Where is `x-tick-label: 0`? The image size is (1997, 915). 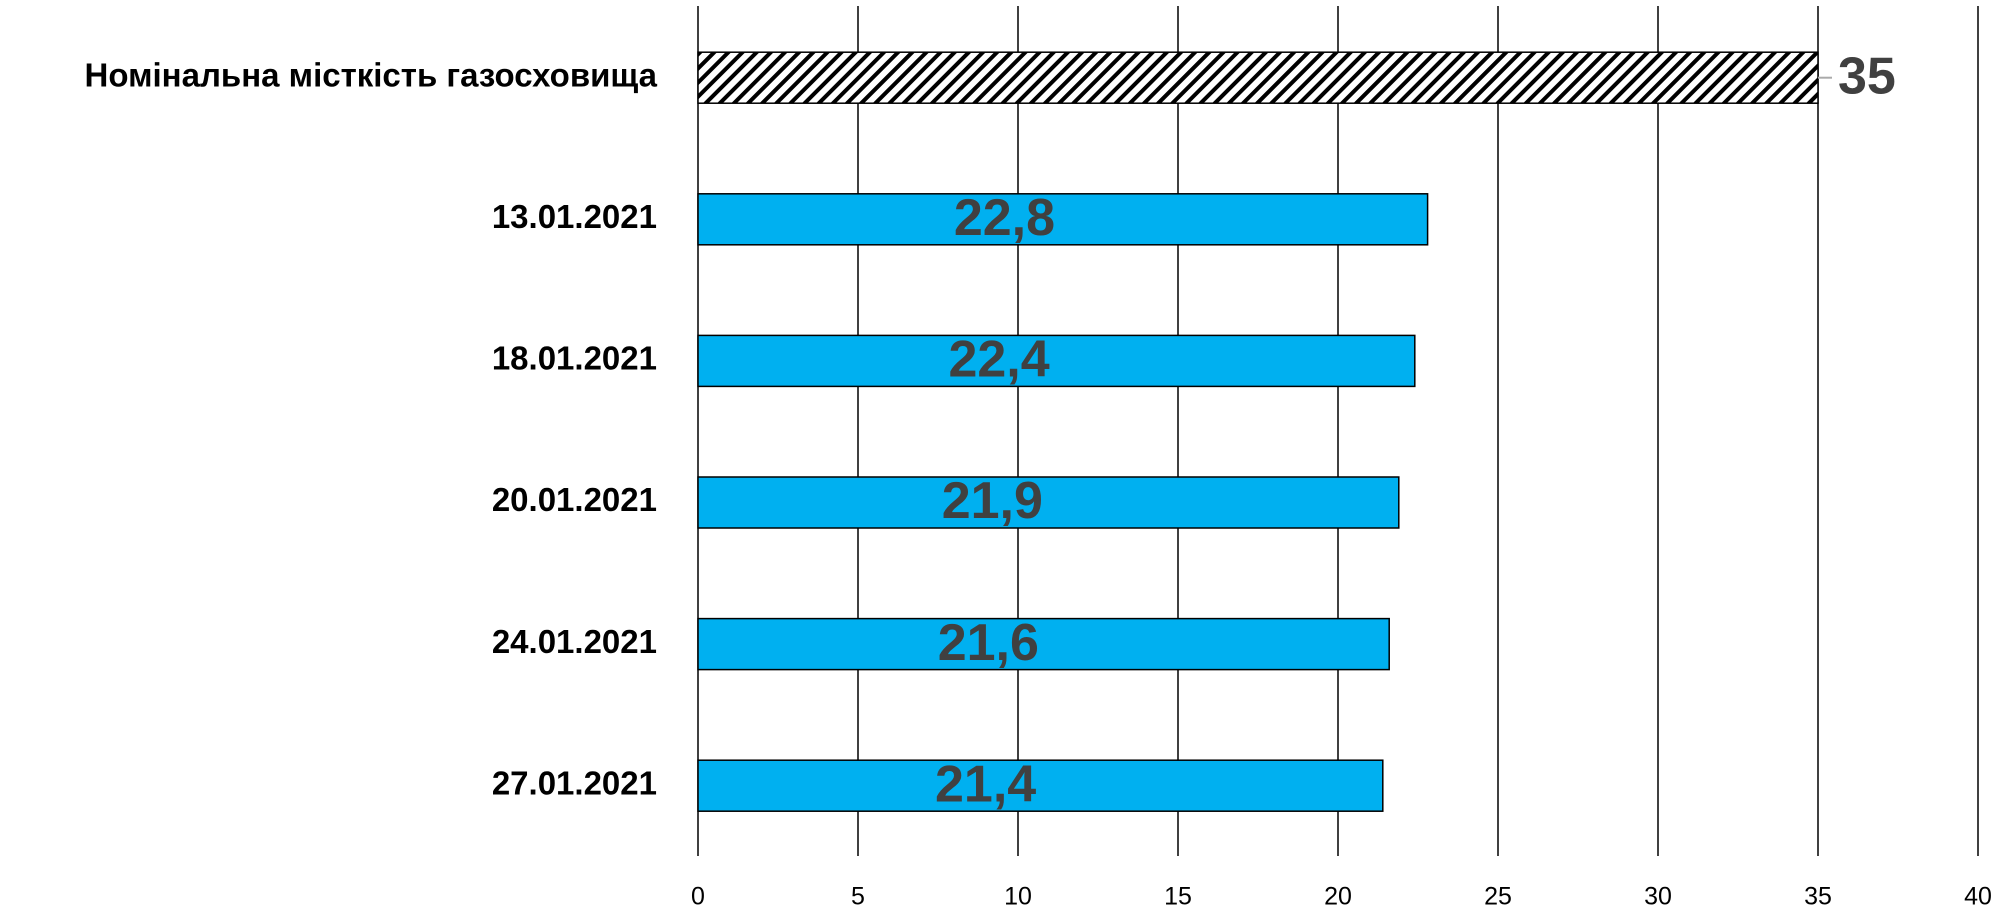 x-tick-label: 0 is located at coordinates (698, 897).